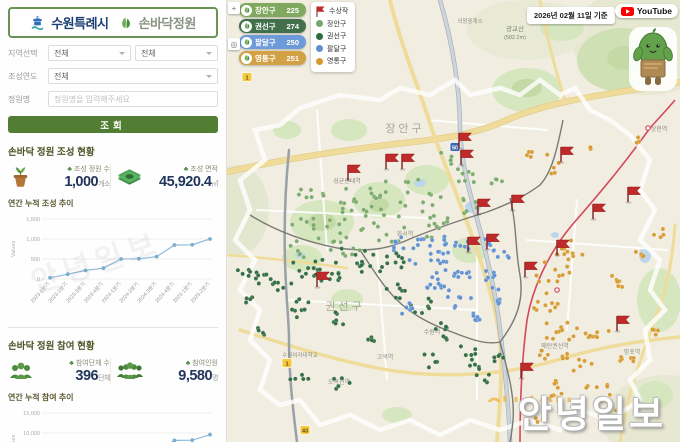  Describe the element at coordinates (89, 53) in the screenshot. I see `region-select-1: 전체` at that location.